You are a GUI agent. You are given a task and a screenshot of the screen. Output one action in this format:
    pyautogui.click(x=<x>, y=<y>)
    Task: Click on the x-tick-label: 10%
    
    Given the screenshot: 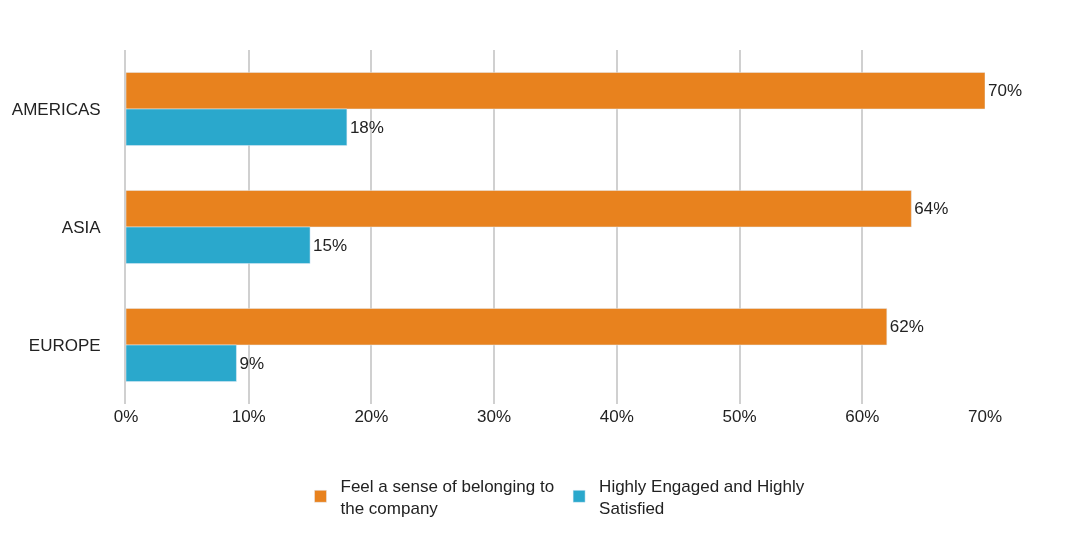 What is the action you would take?
    pyautogui.click(x=248, y=416)
    